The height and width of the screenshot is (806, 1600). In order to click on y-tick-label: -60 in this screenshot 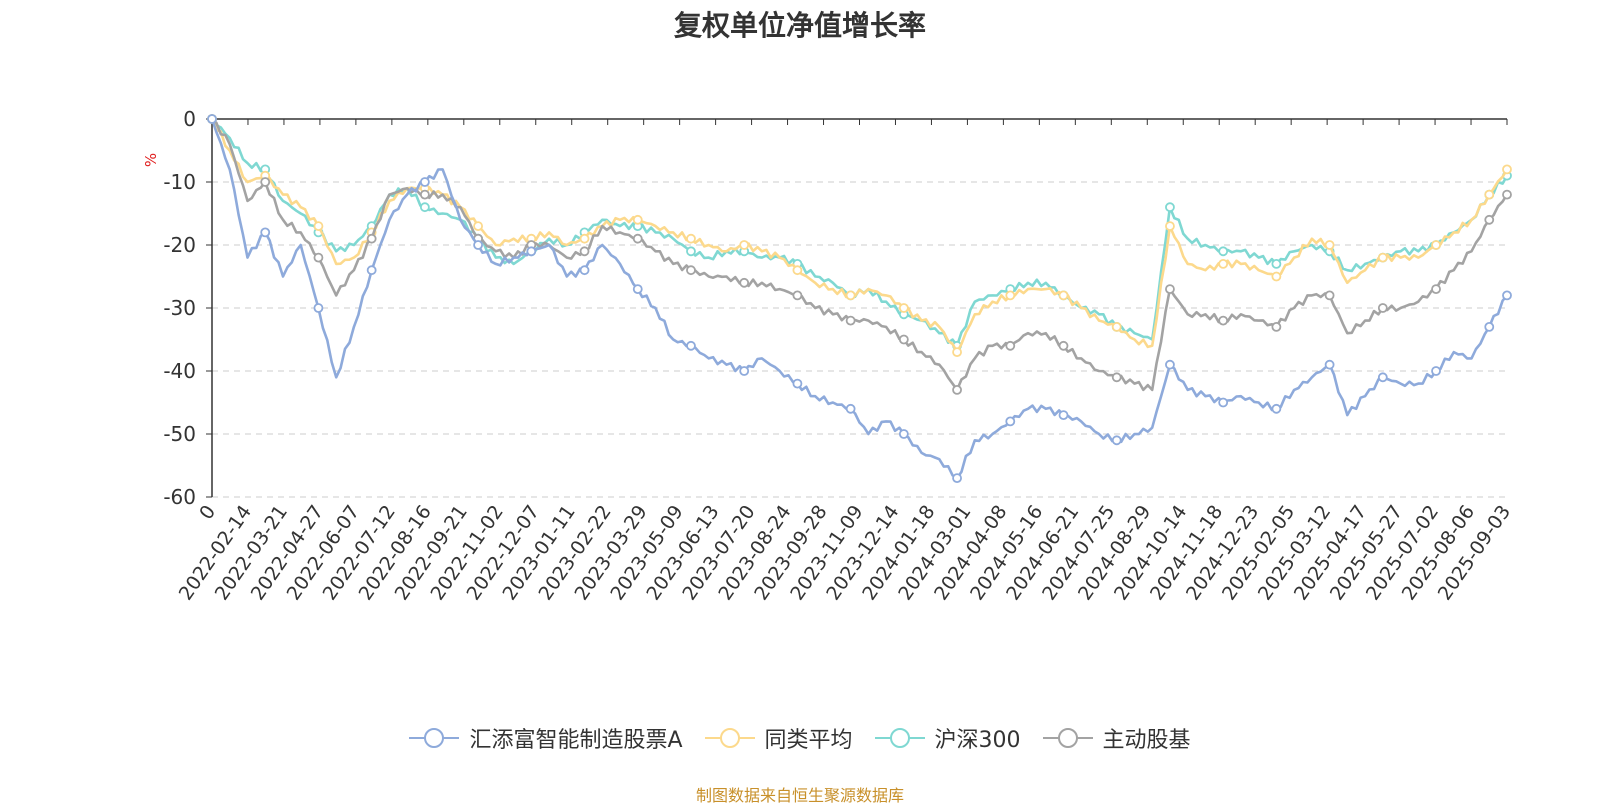, I will do `click(179, 497)`.